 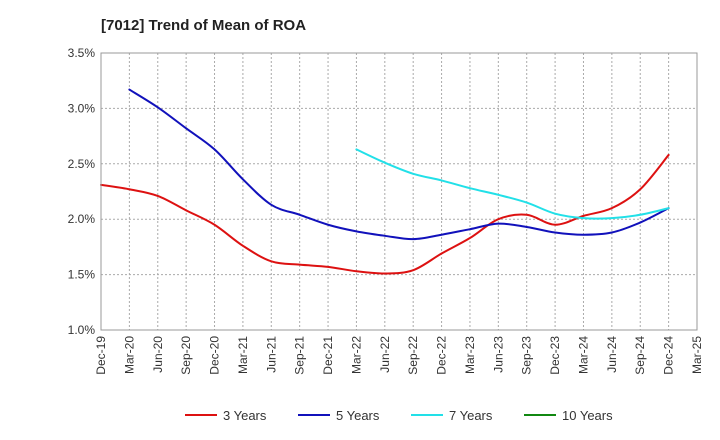 What do you see at coordinates (328, 355) in the screenshot?
I see `x-tick-label: Dec-21` at bounding box center [328, 355].